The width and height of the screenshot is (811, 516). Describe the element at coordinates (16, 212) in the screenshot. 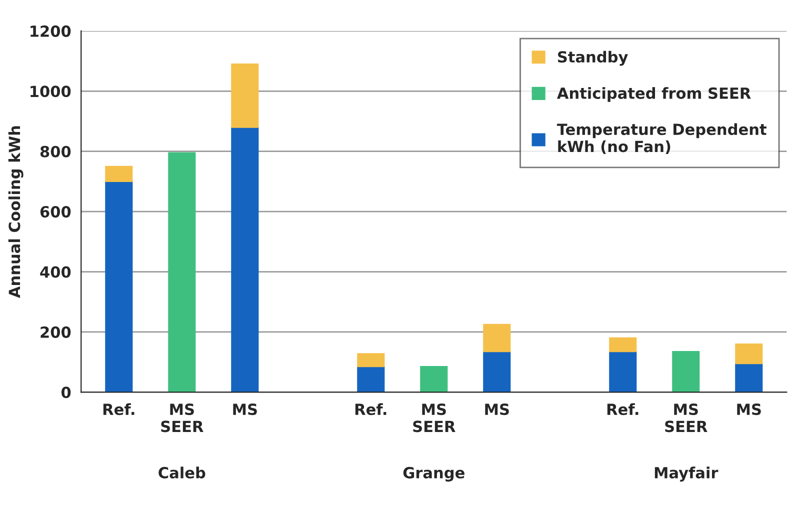

I see `y-axis-title: Annual Cooling kWh` at that location.